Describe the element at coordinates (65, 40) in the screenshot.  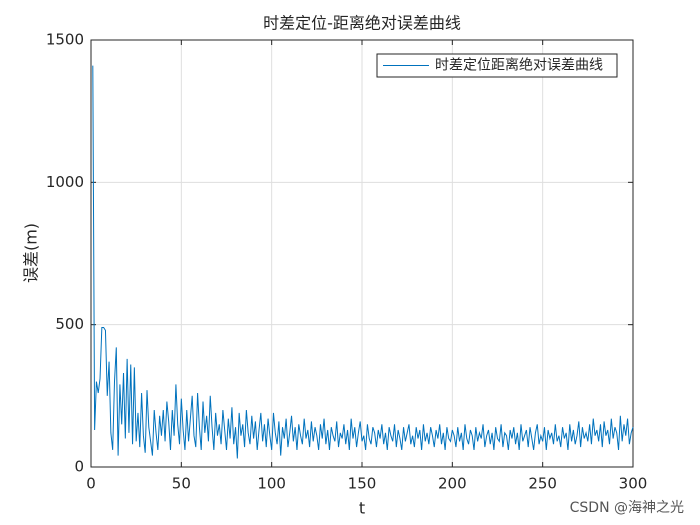
I see `y-tick-label: 1500` at that location.